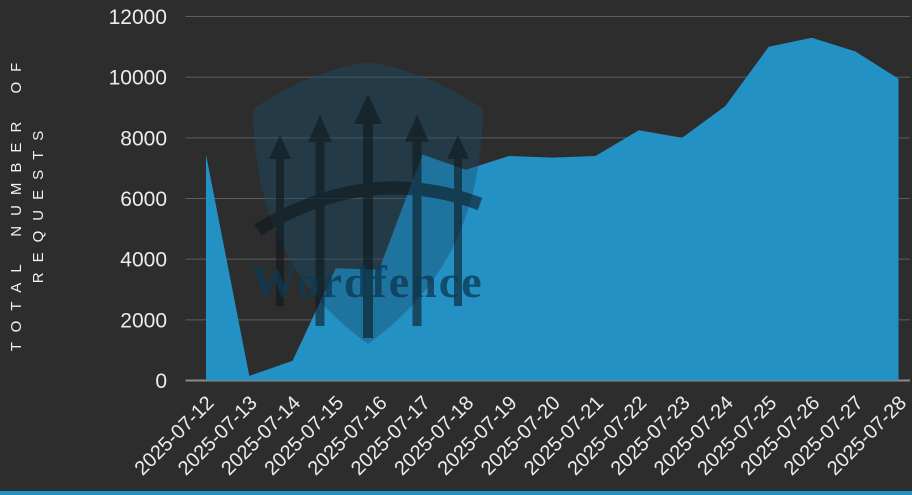 The image size is (912, 495). Describe the element at coordinates (138, 78) in the screenshot. I see `y-tick-label: 10000` at that location.